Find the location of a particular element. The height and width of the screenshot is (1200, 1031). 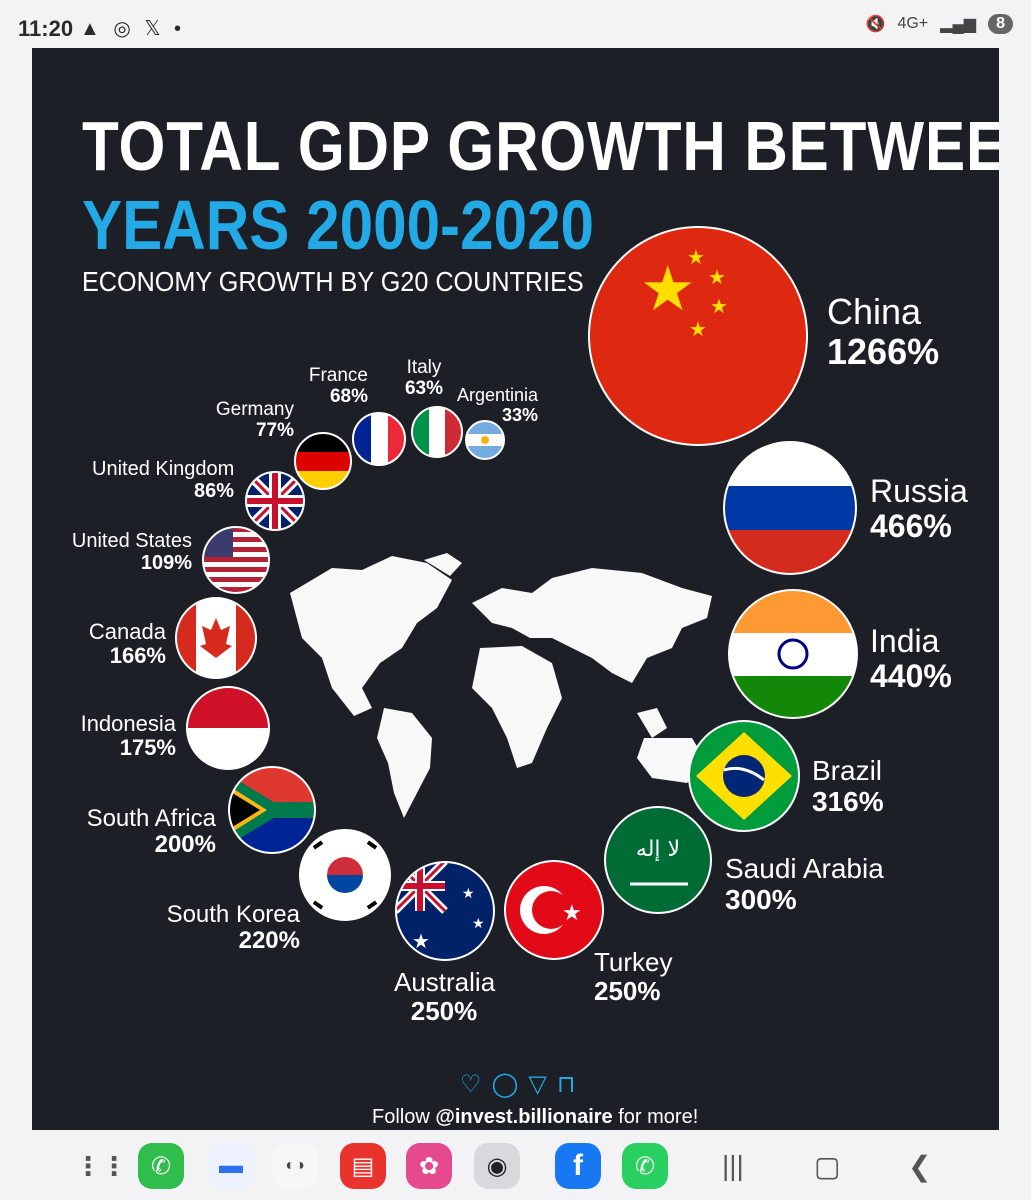

post-actions: ♡ ◯ ▽ ⊓ is located at coordinates (518, 1084).